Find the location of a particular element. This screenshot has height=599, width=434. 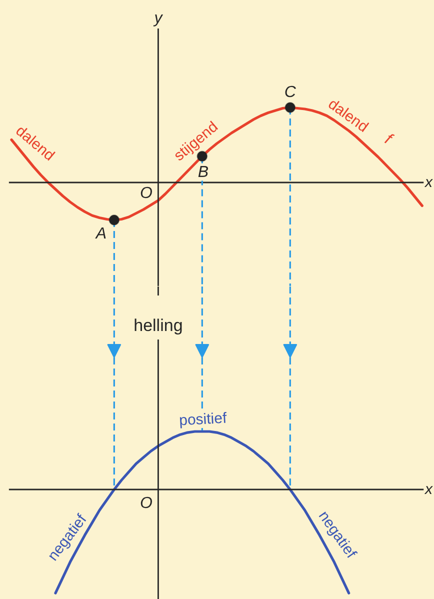

text: positief is located at coordinates (203, 420).